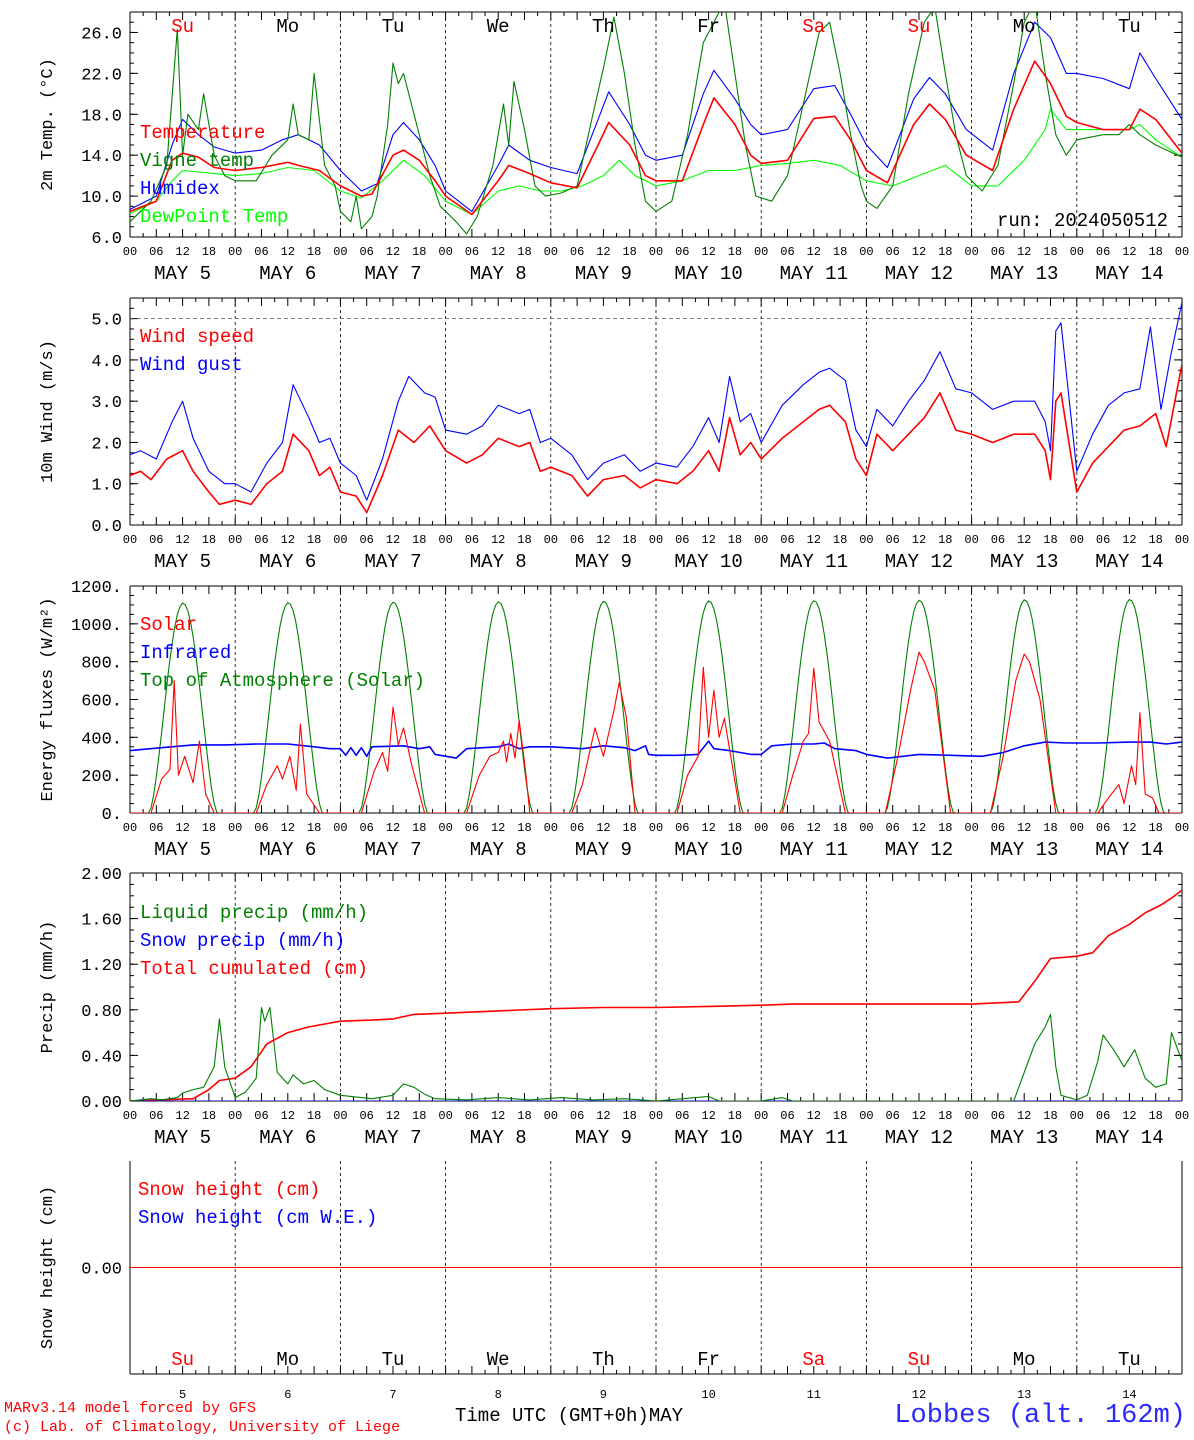 The width and height of the screenshot is (1194, 1440). What do you see at coordinates (182, 1394) in the screenshot?
I see `day-number-label: 5` at bounding box center [182, 1394].